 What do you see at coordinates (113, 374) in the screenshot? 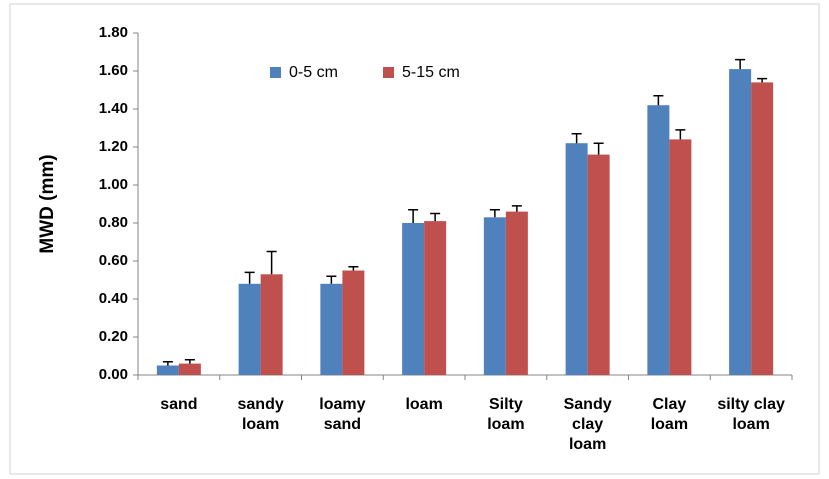
I see `y-tick-label: 0.00` at bounding box center [113, 374].